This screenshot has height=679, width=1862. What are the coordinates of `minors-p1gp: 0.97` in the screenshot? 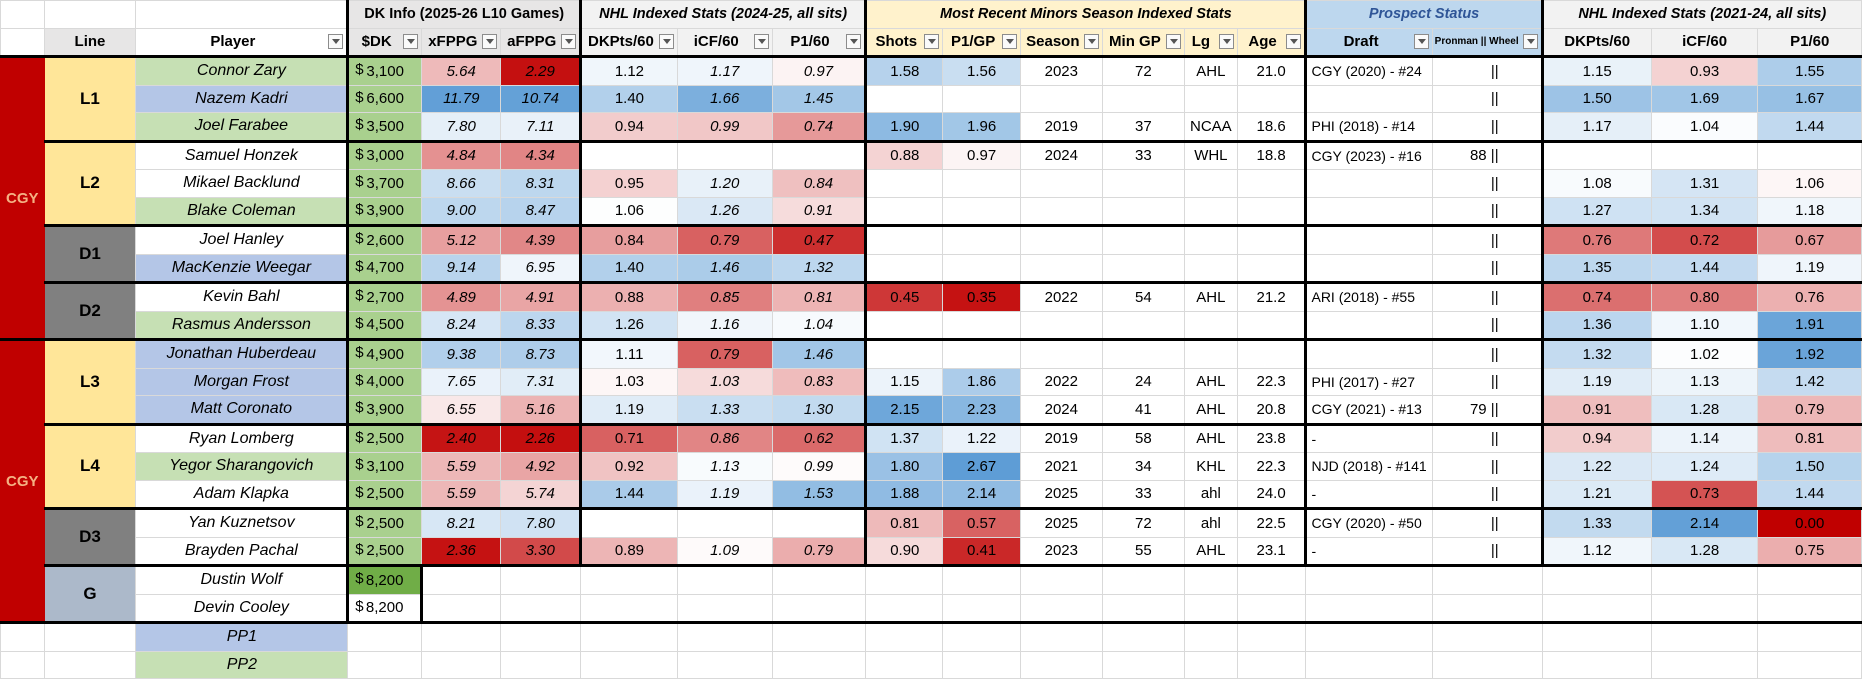 It's located at (981, 154).